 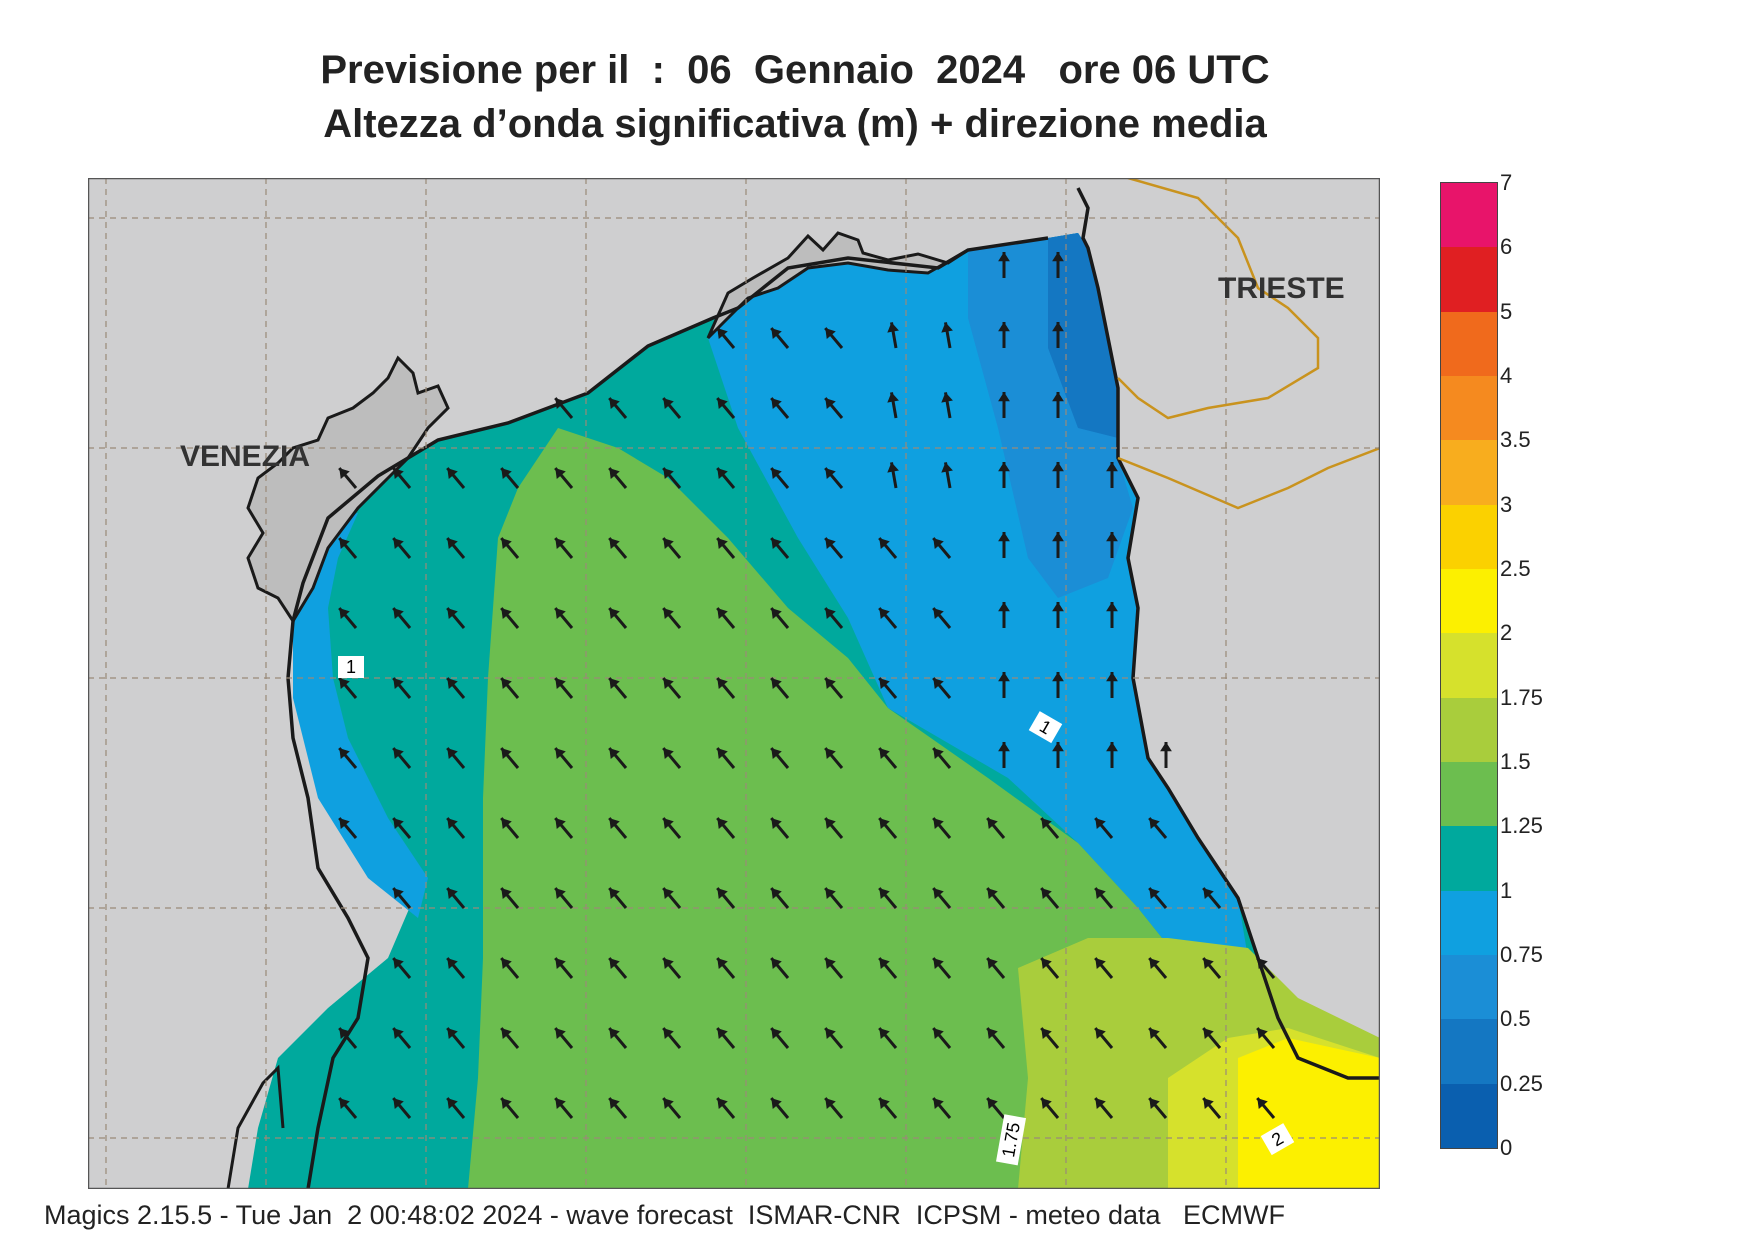 I want to click on coastline-southwest, so click(x=255, y=1126).